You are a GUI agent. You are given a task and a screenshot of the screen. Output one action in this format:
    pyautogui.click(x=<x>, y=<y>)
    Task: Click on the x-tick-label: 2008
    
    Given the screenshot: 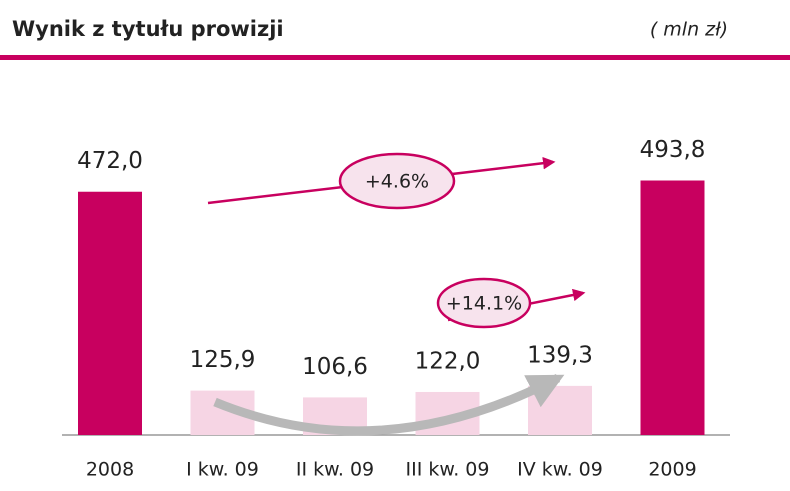 What is the action you would take?
    pyautogui.click(x=110, y=470)
    